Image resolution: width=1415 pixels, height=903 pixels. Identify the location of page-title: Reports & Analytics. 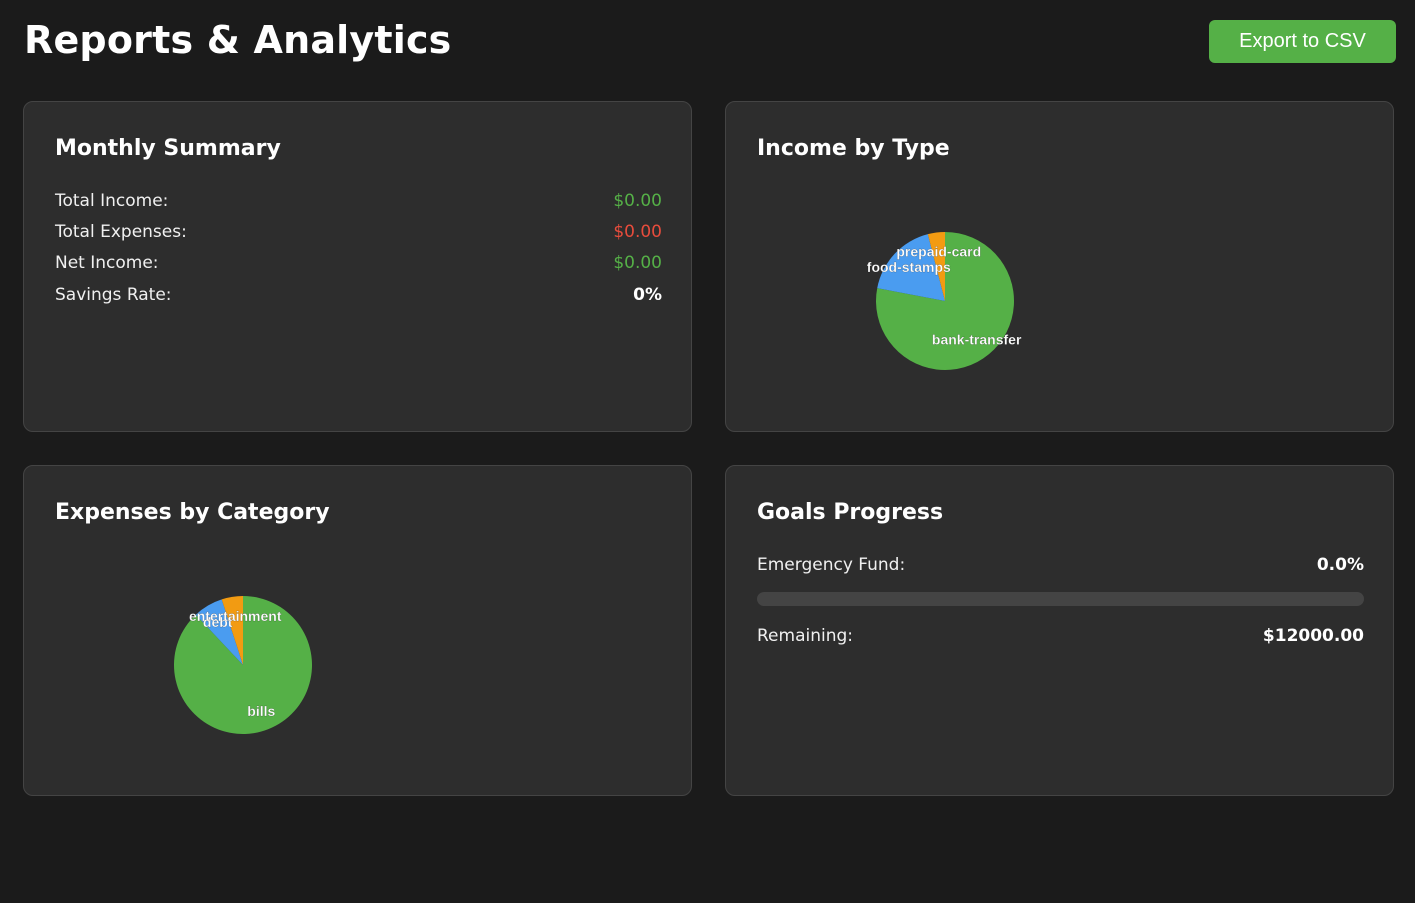
(238, 40).